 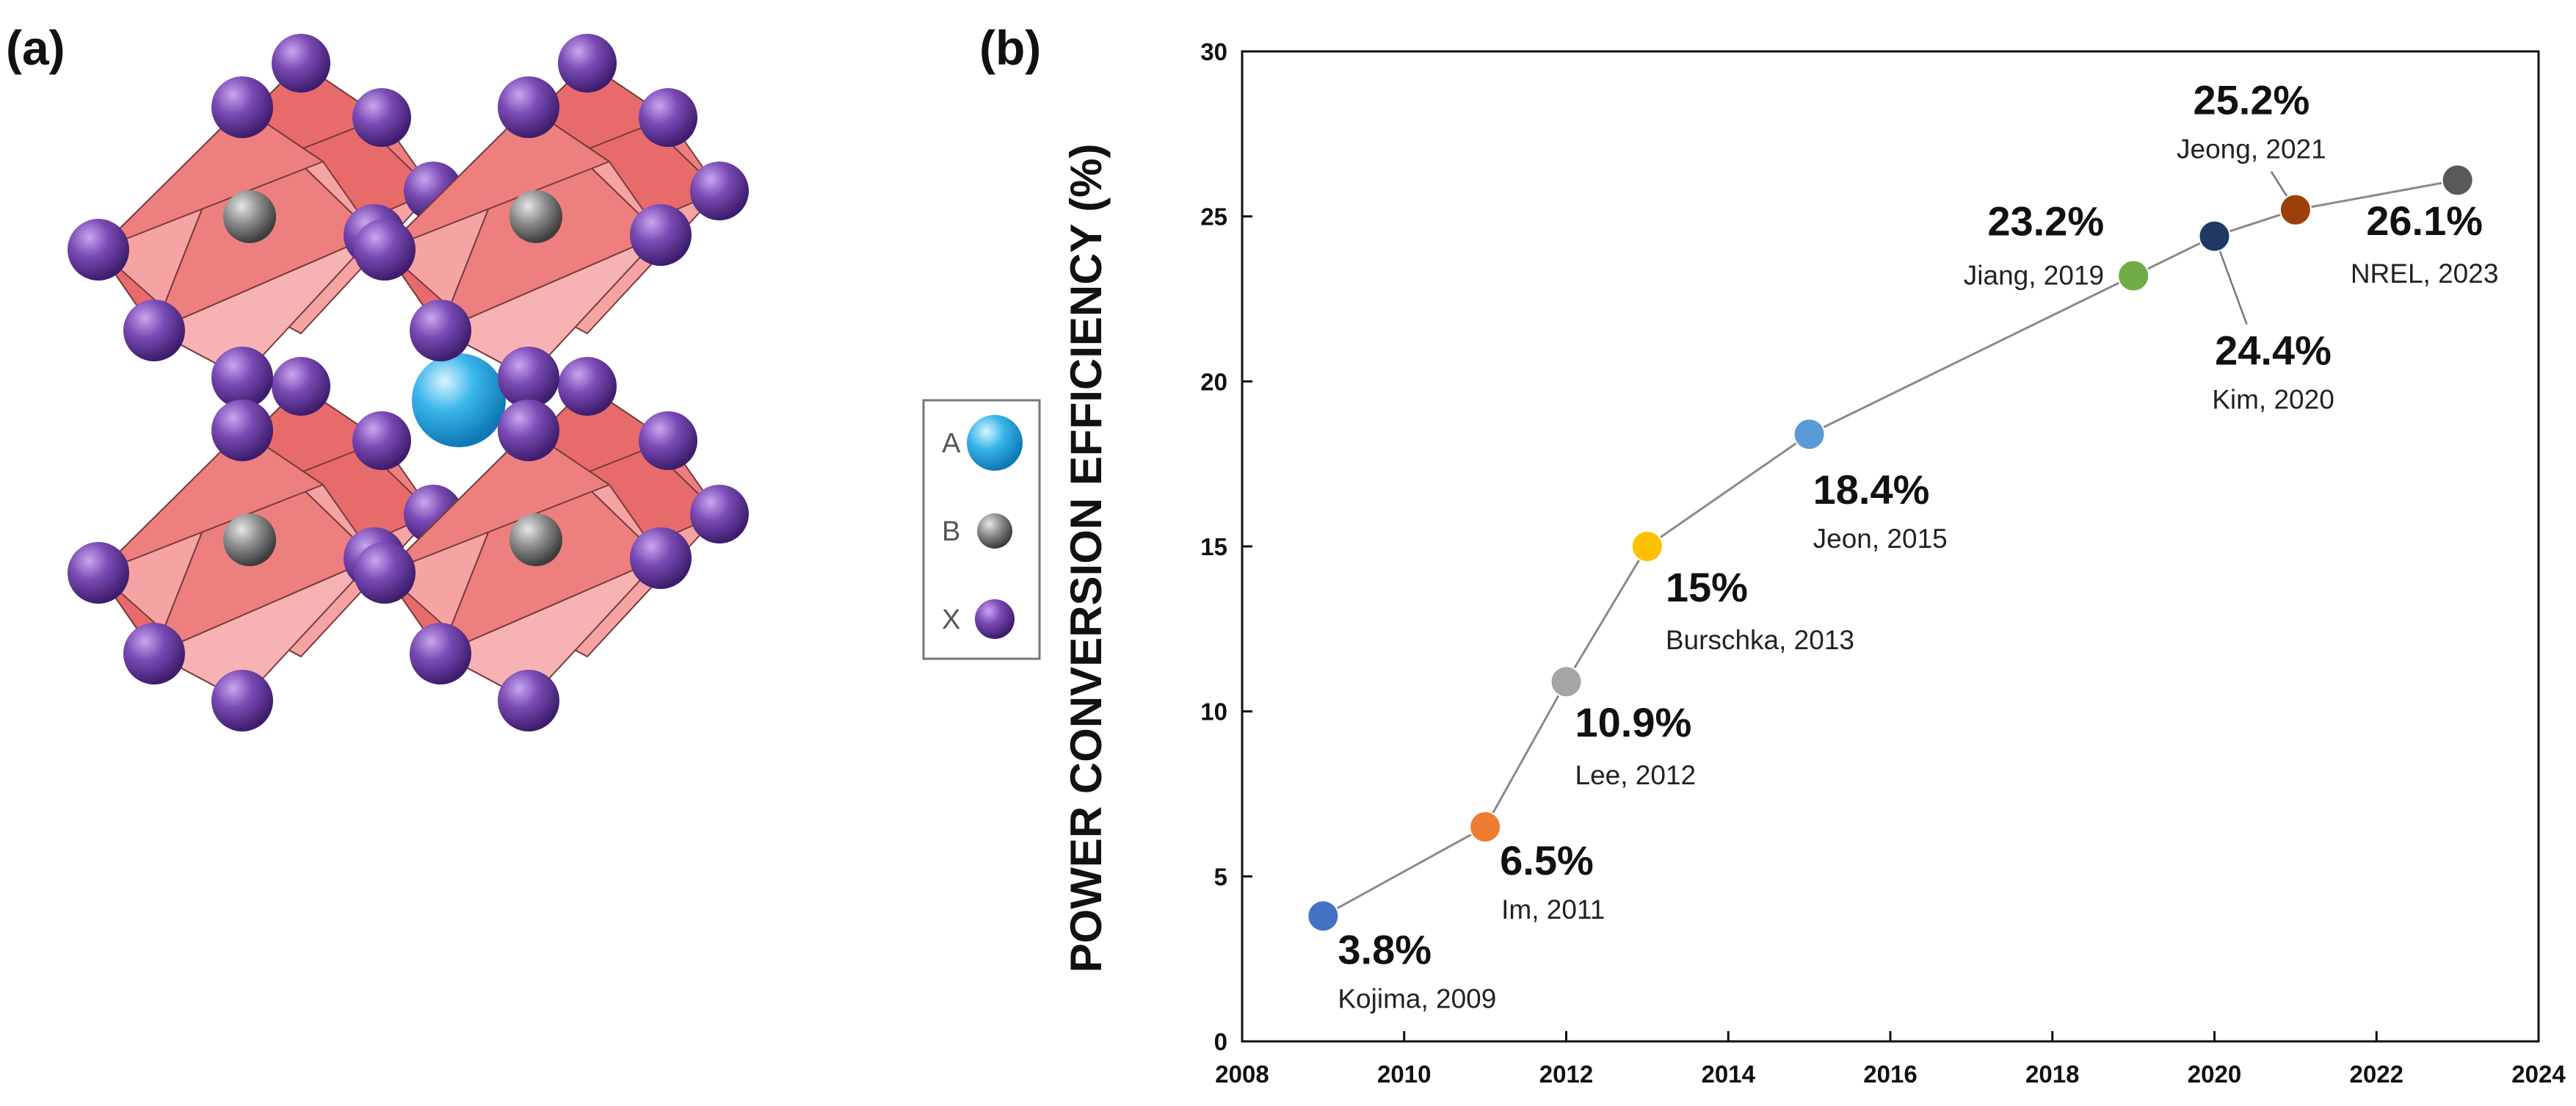 What do you see at coordinates (1567, 681) in the screenshot?
I see `data-point-2012` at bounding box center [1567, 681].